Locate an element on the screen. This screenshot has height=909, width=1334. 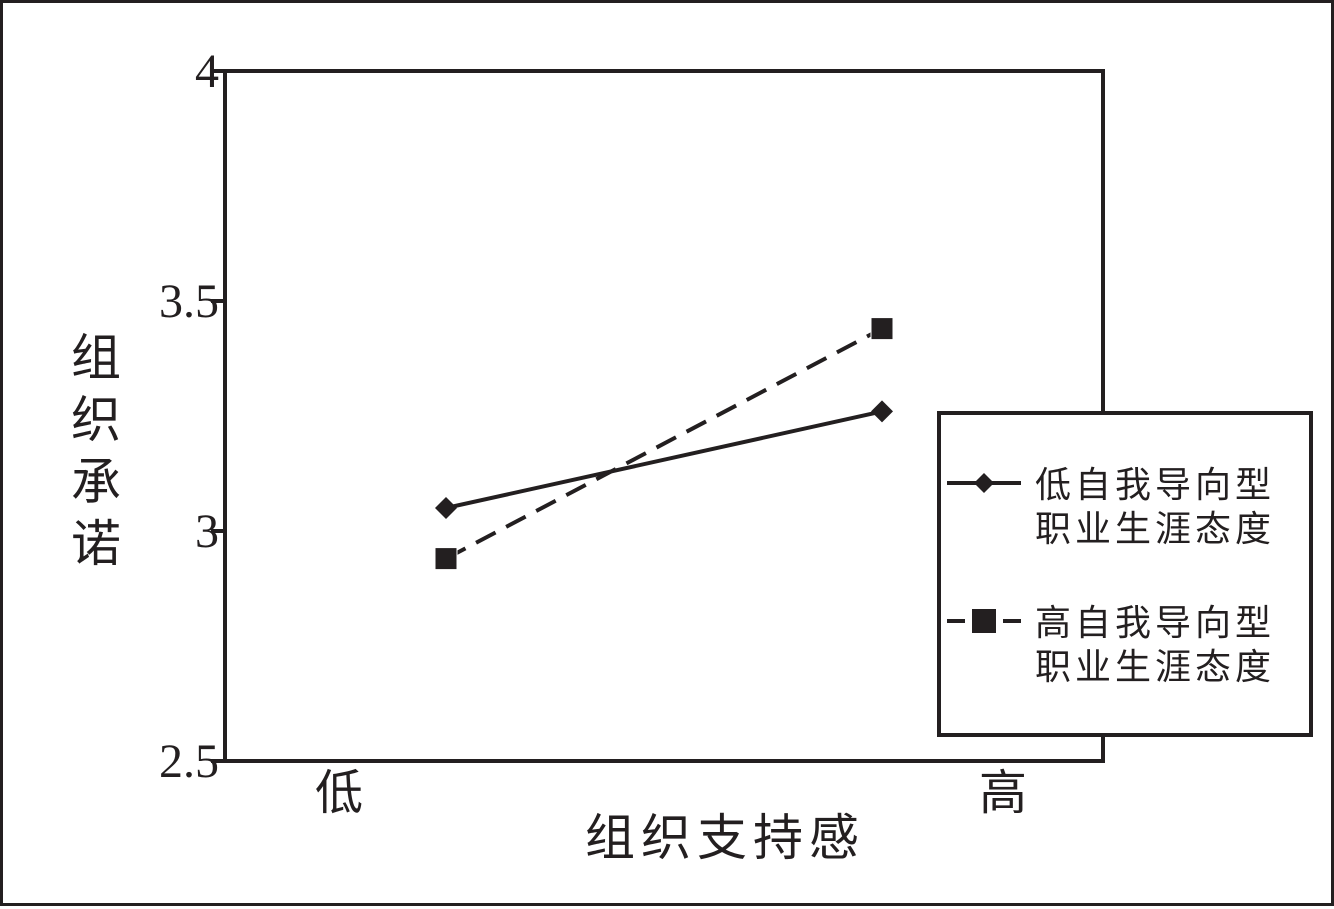
legend-item-high: 高自我导向型 职业生涯态度 is located at coordinates (1111, 645).